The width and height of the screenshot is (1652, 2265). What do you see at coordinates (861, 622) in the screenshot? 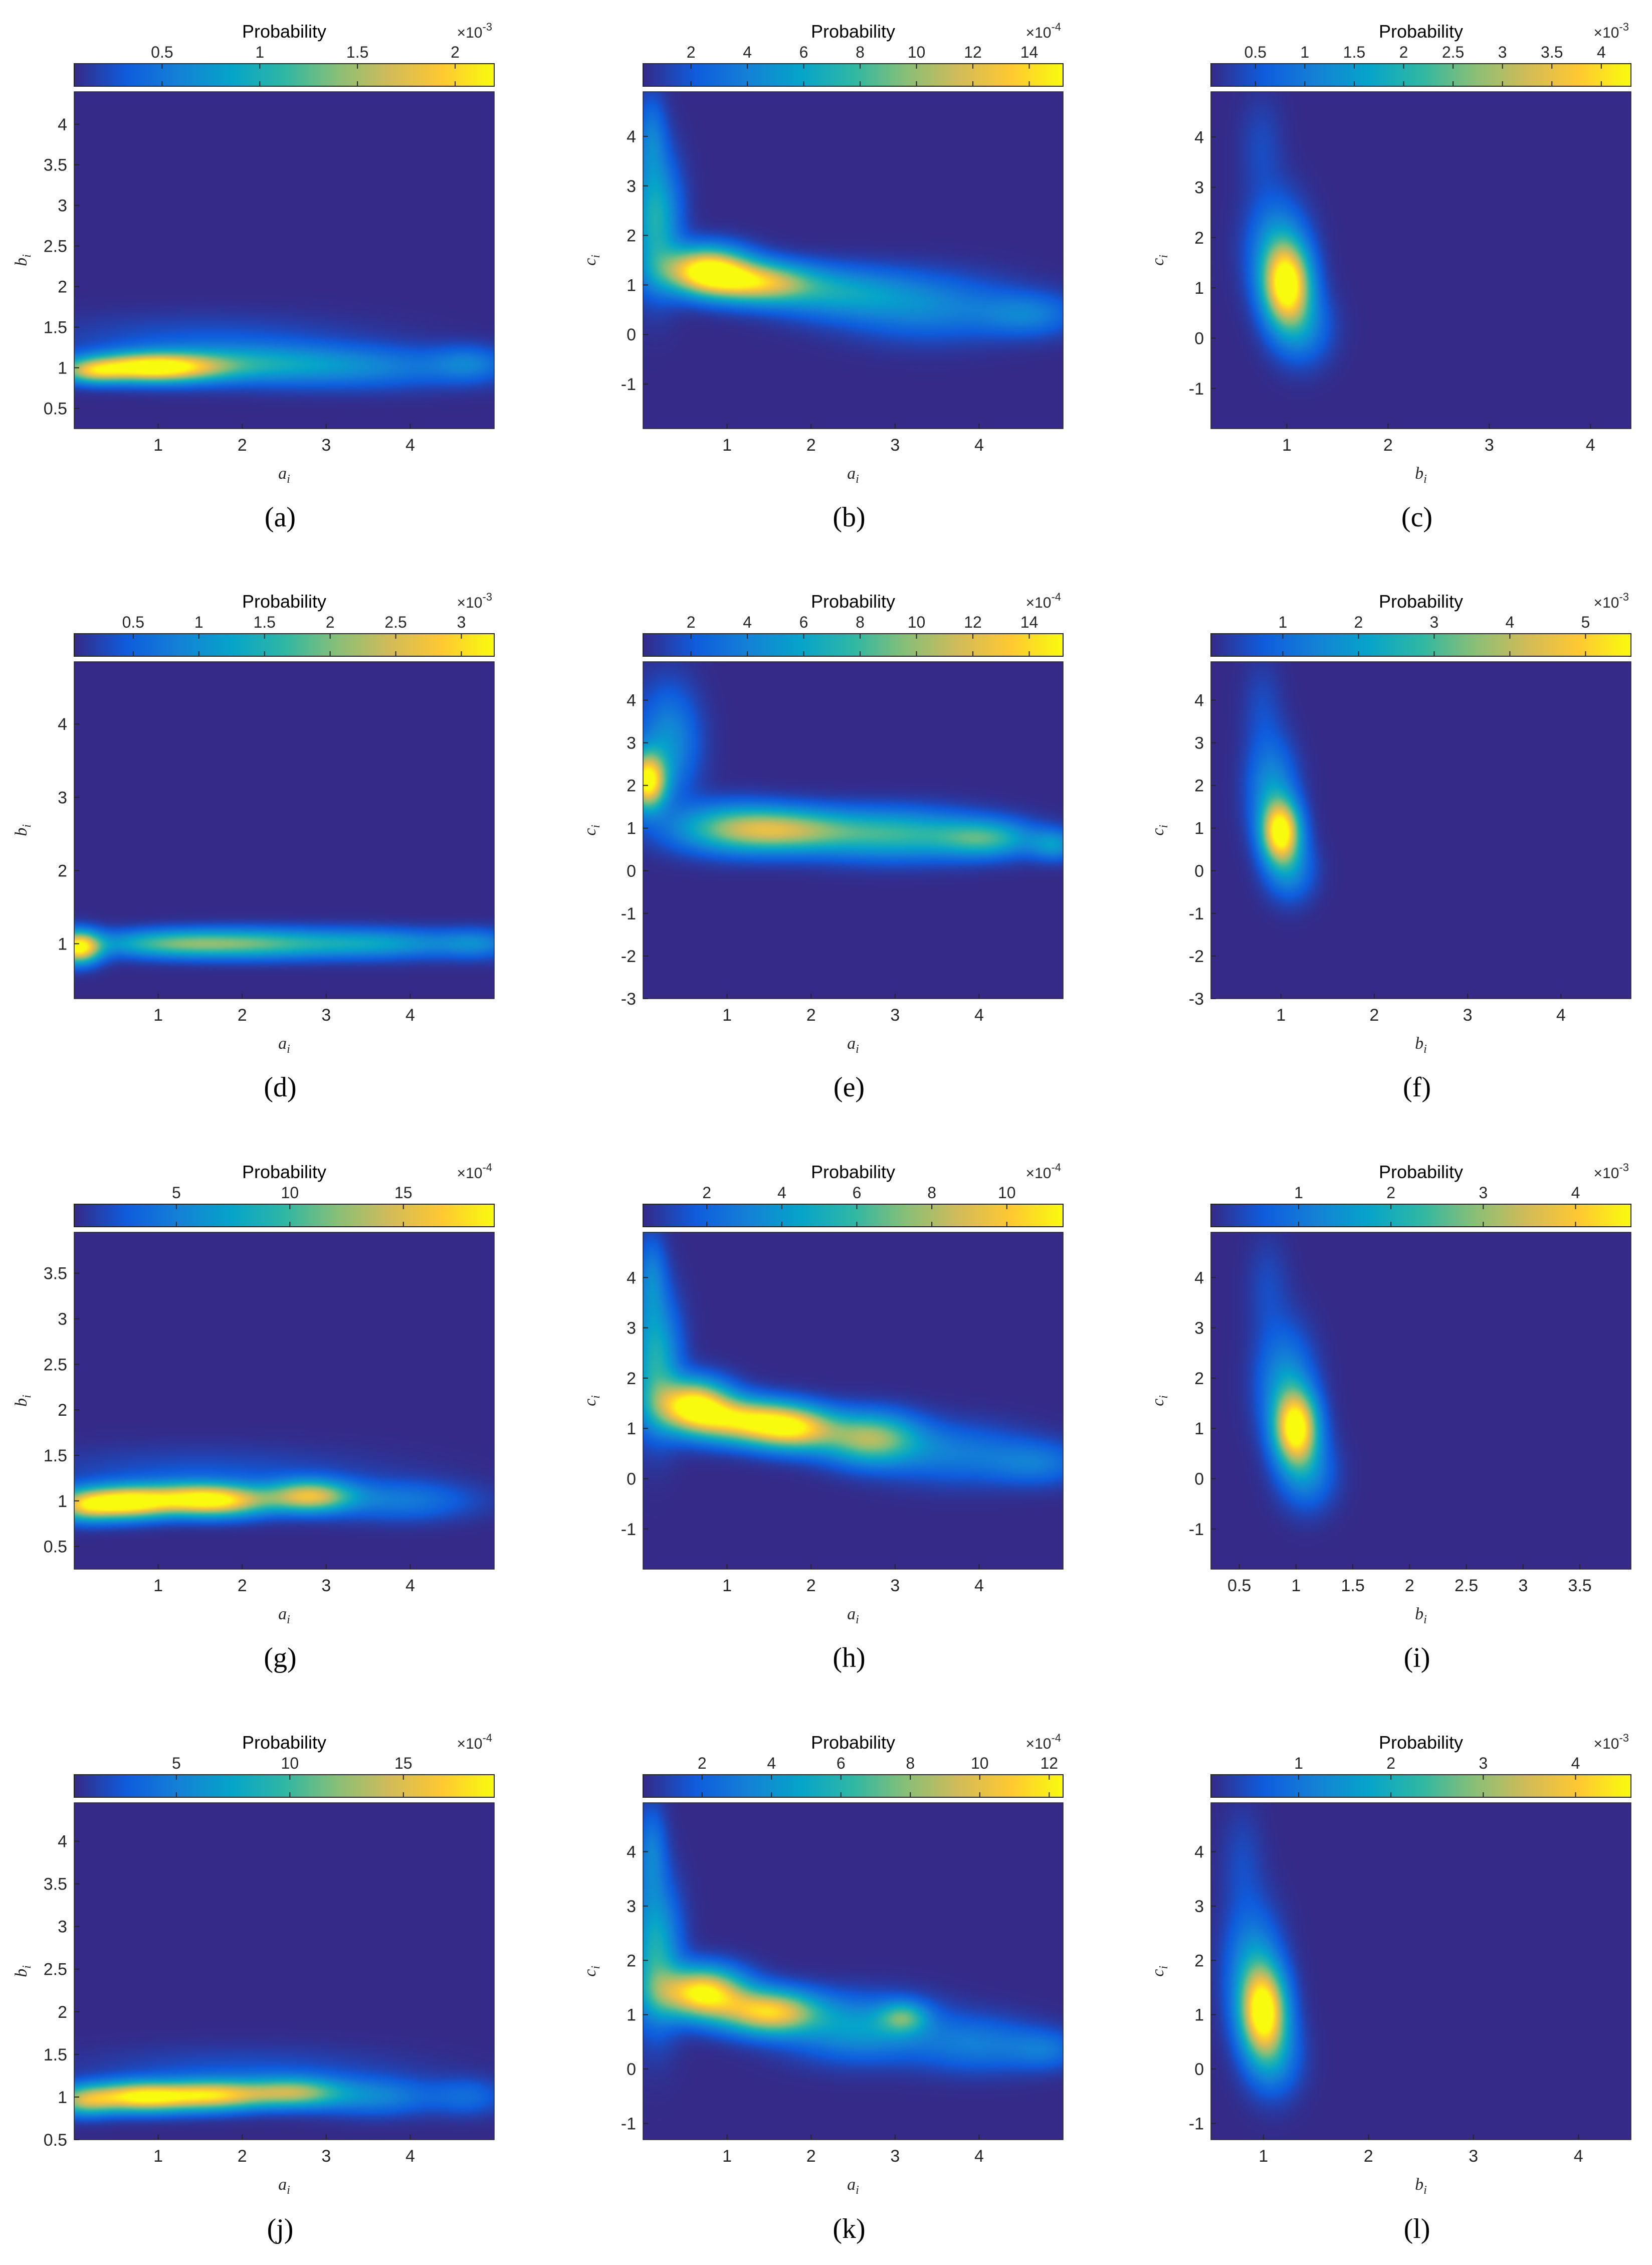
I see `colorbar-tick-label: 8` at bounding box center [861, 622].